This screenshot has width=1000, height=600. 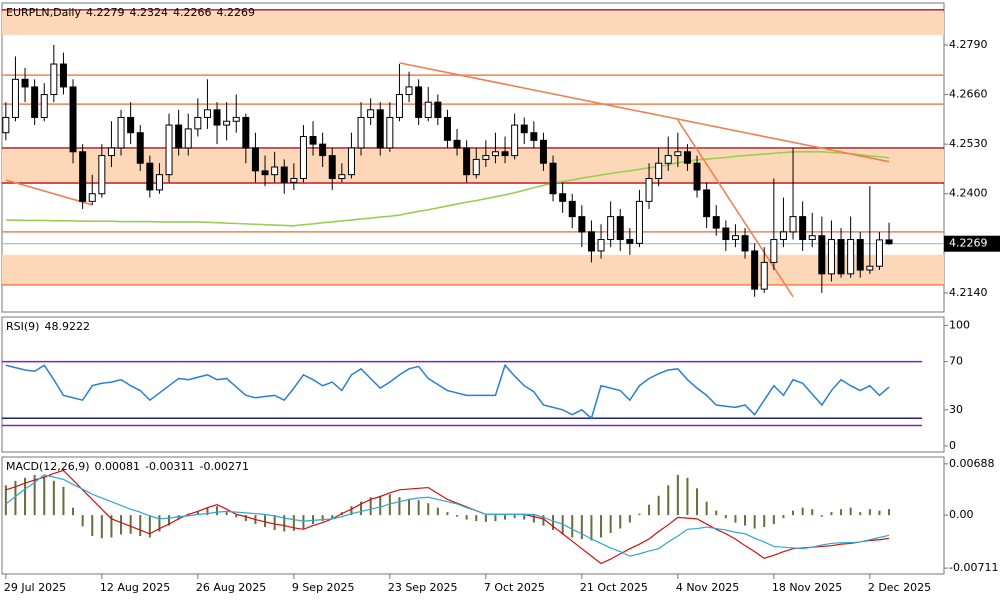 I want to click on x-tick-label: 29 Jul 2025, so click(x=35, y=587).